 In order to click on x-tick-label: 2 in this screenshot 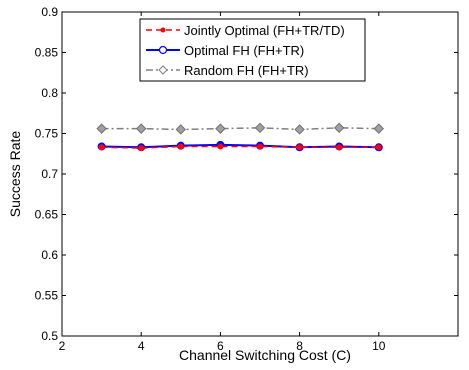, I will do `click(62, 346)`.